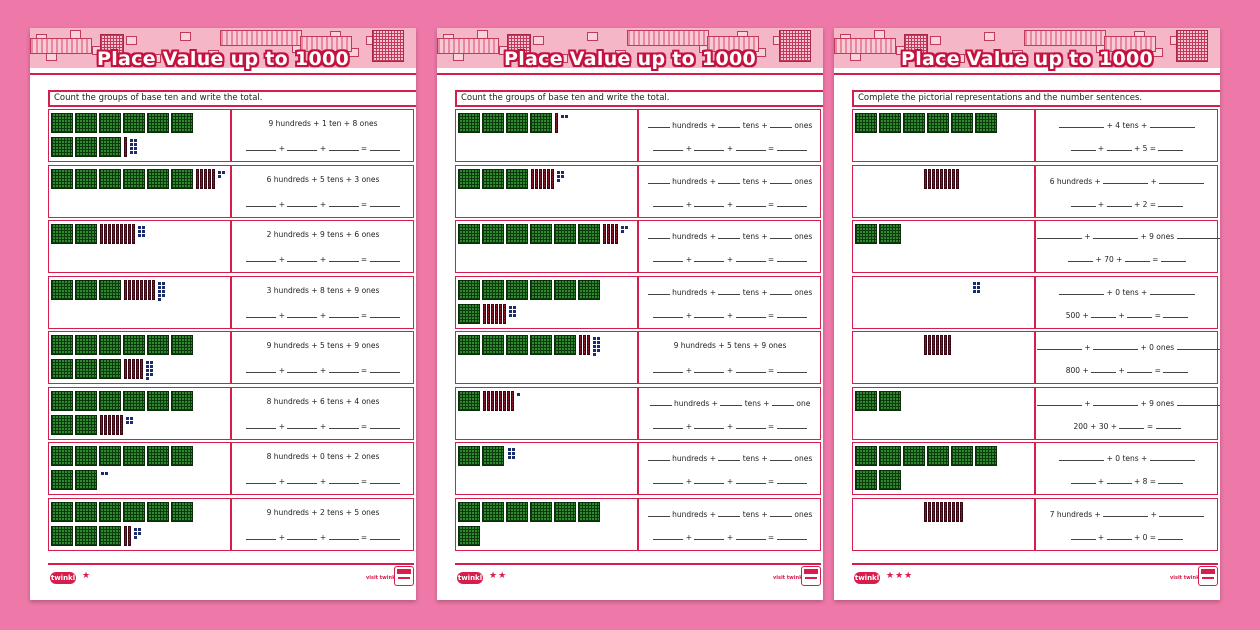 Image resolution: width=1260 pixels, height=630 pixels. I want to click on sentence-bottom: 500 + + =, so click(1127, 314).